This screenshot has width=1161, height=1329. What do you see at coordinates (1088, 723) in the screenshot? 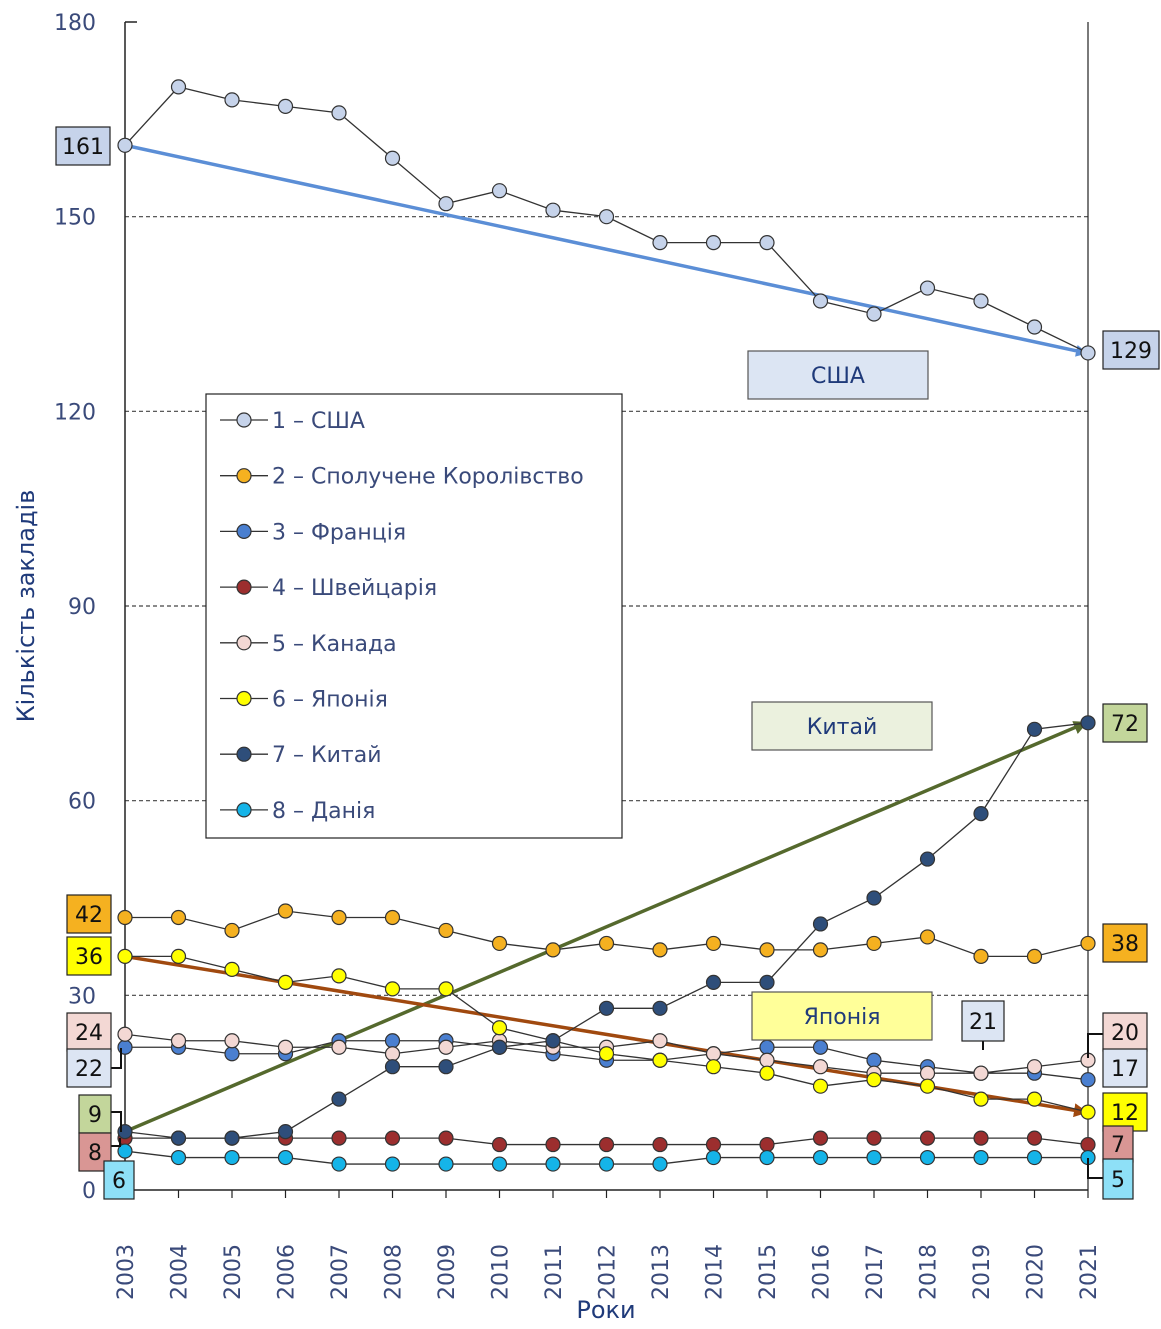
I see `series-7-point-2021` at bounding box center [1088, 723].